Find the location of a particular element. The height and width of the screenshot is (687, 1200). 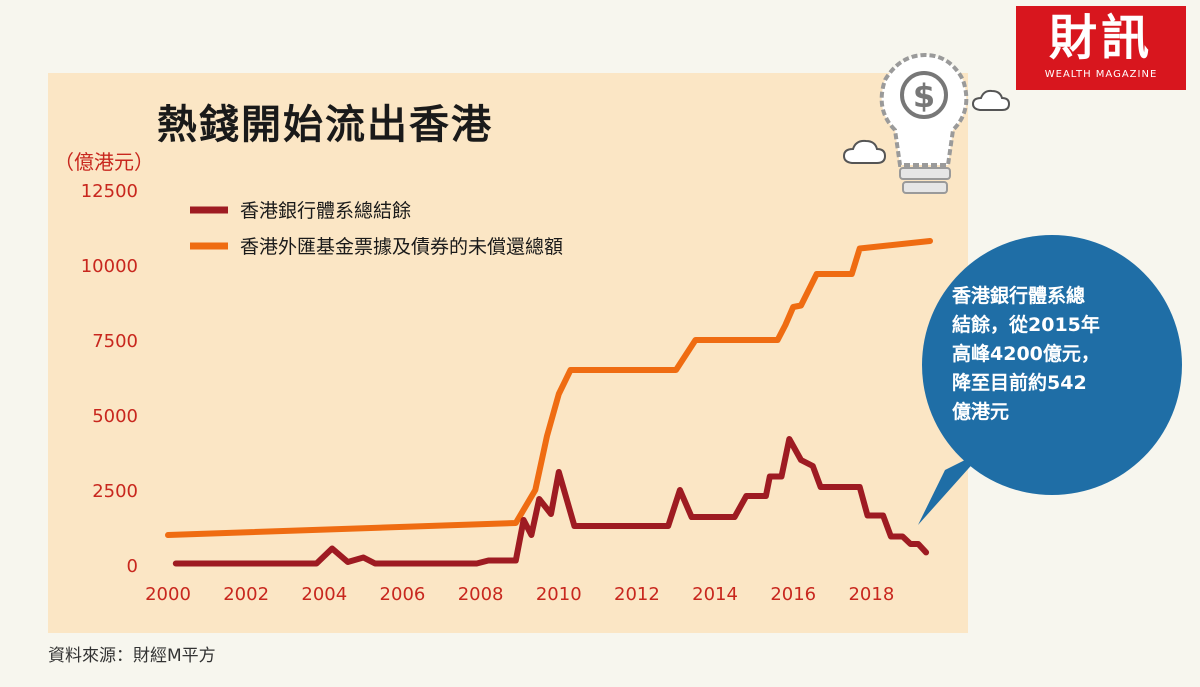

y-tick-label: 12500 is located at coordinates (109, 191).